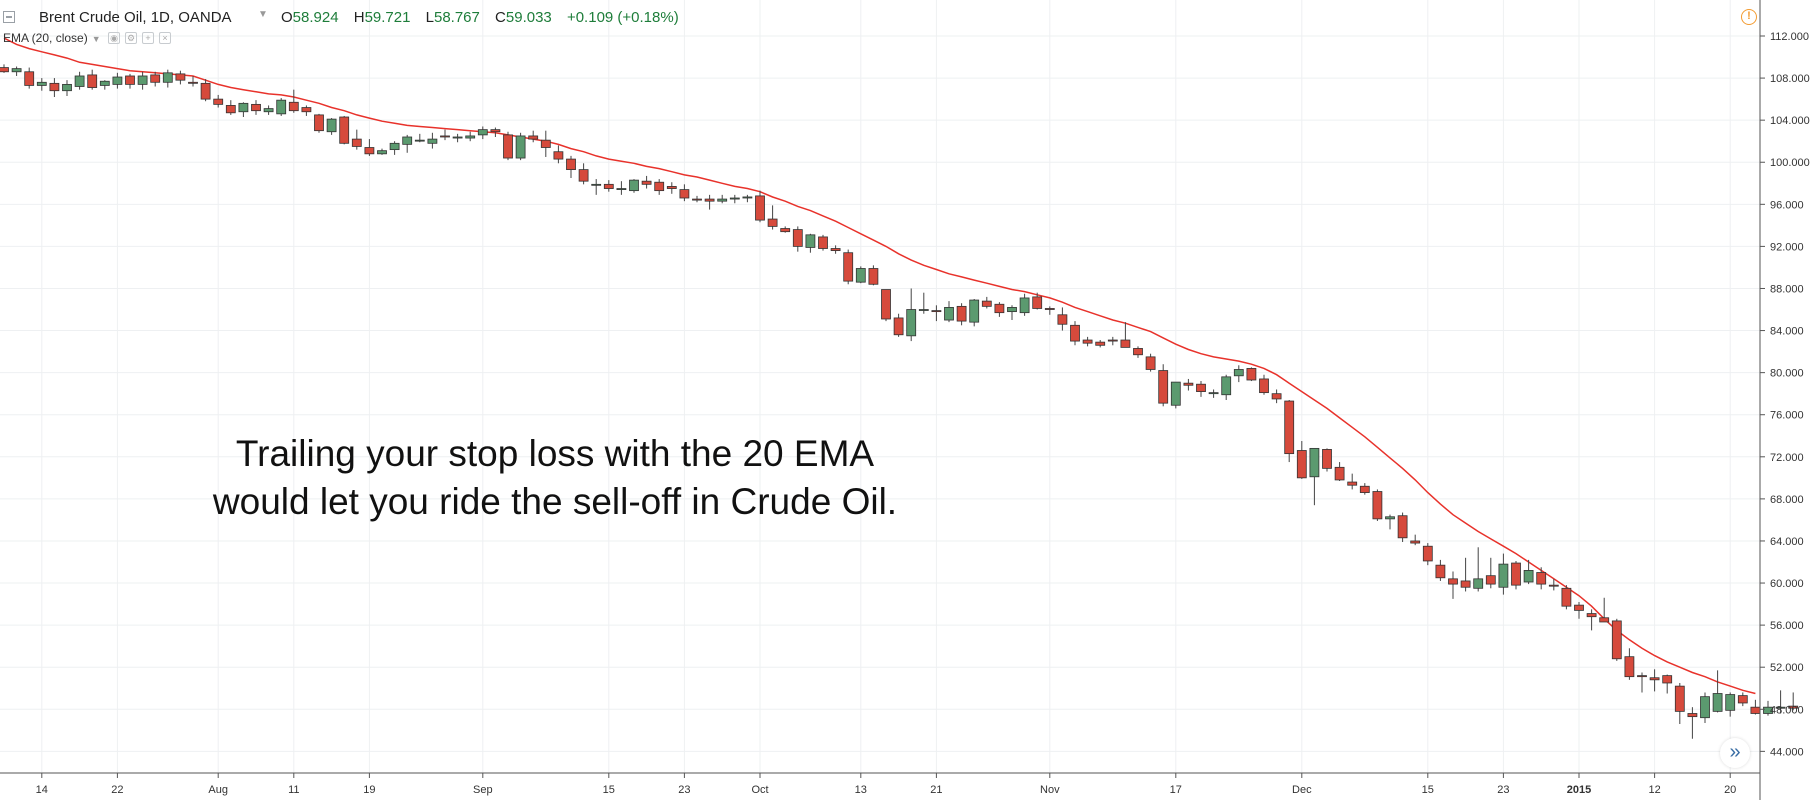 The height and width of the screenshot is (800, 1815). I want to click on y-tick-label: 100.000, so click(1790, 163).